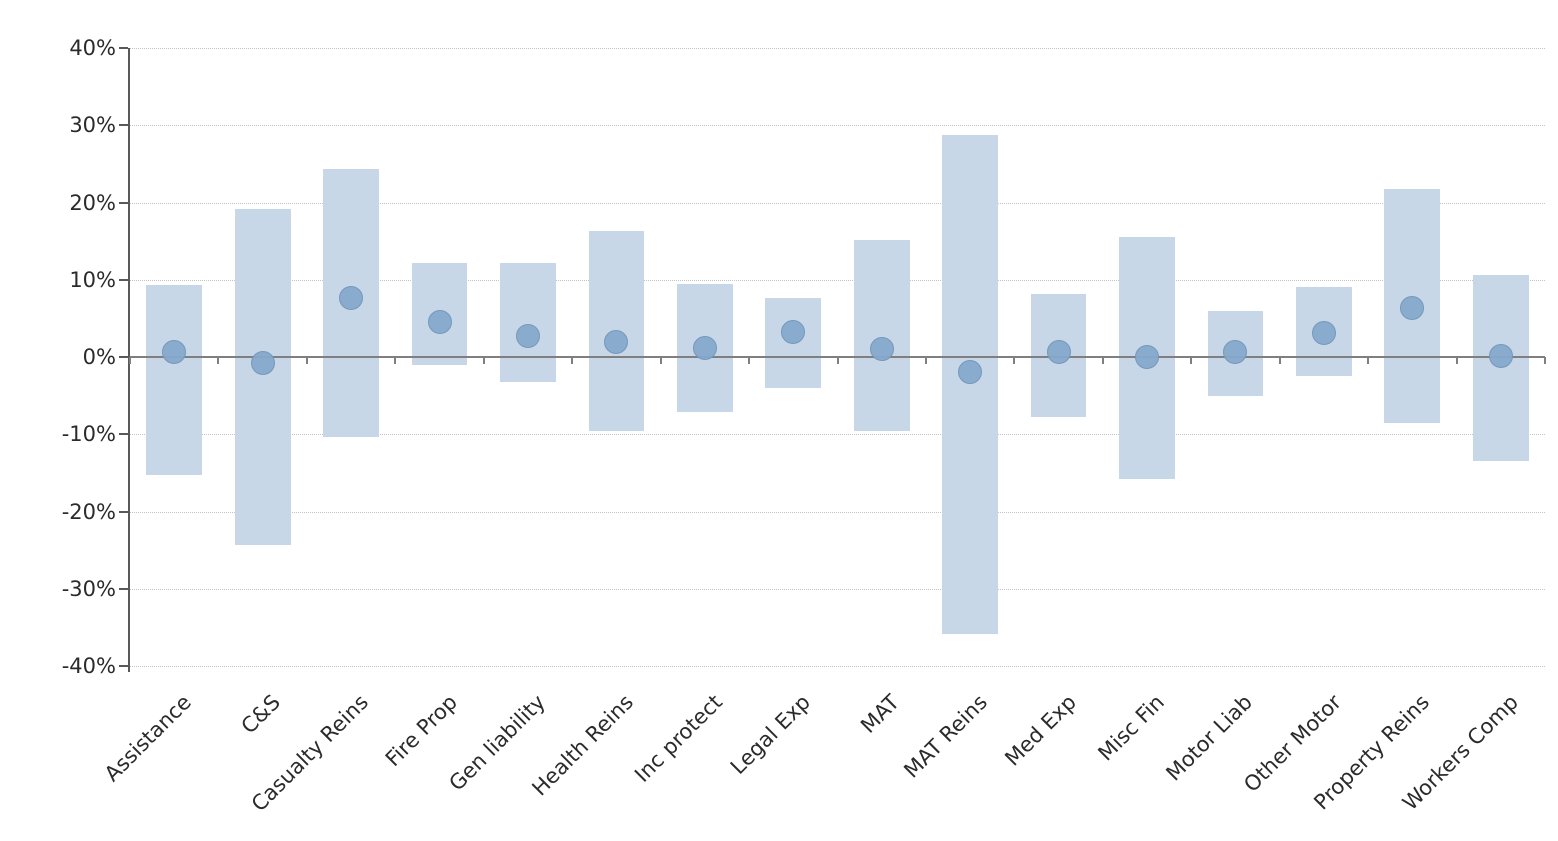 This screenshot has height=841, width=1558. What do you see at coordinates (421, 731) in the screenshot?
I see `x-axis-label: Fire Prop` at bounding box center [421, 731].